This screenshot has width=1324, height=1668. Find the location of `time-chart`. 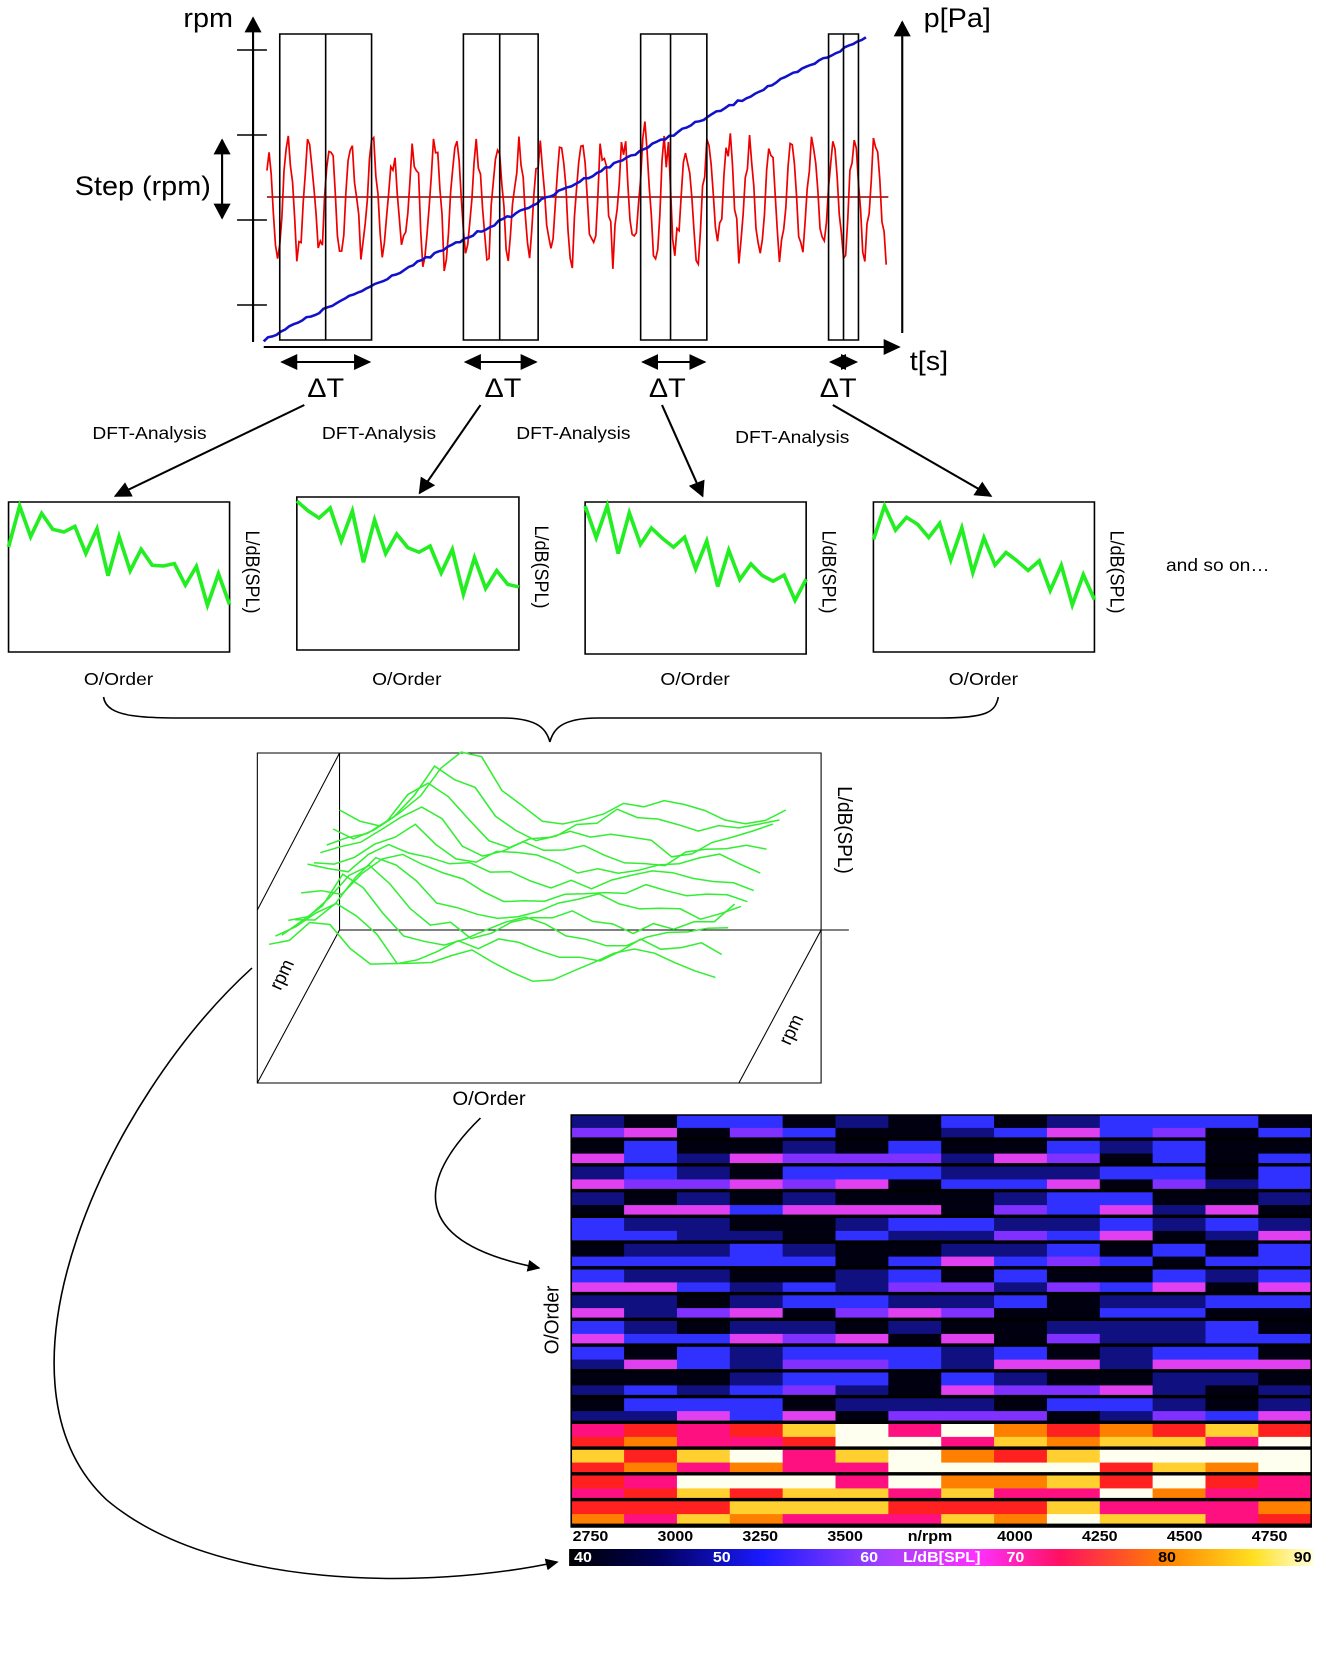

time-chart is located at coordinates (562, 185).